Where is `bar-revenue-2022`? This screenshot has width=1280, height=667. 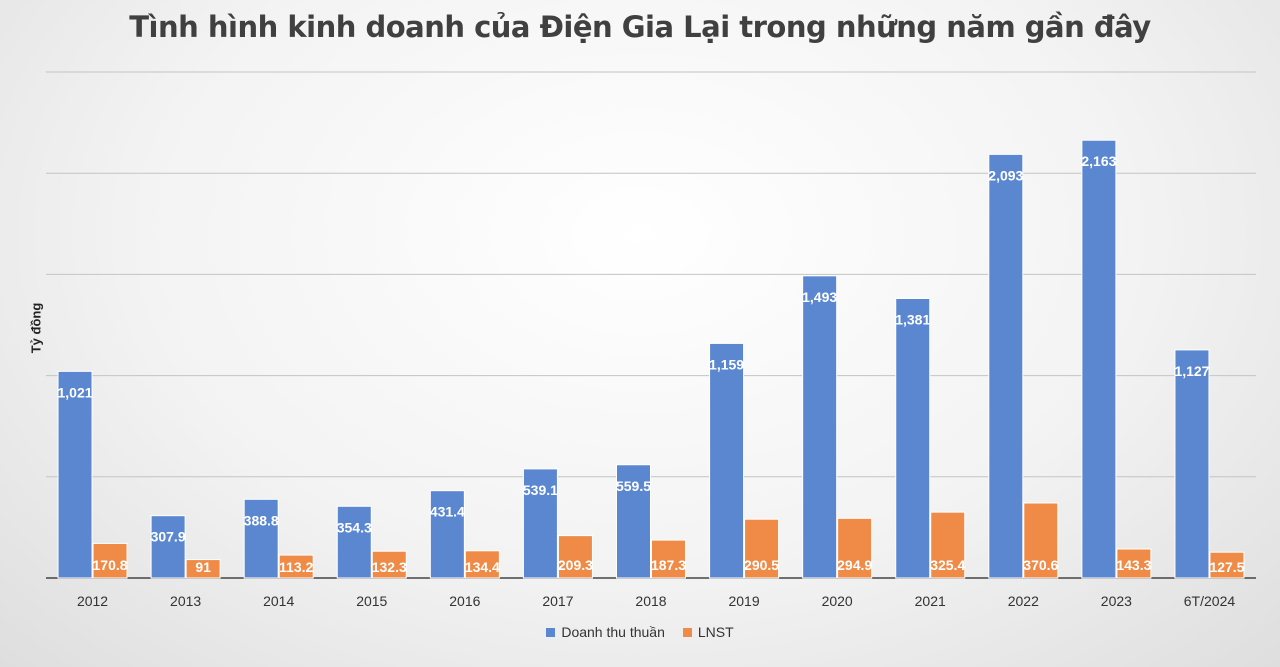
bar-revenue-2022 is located at coordinates (1006, 366).